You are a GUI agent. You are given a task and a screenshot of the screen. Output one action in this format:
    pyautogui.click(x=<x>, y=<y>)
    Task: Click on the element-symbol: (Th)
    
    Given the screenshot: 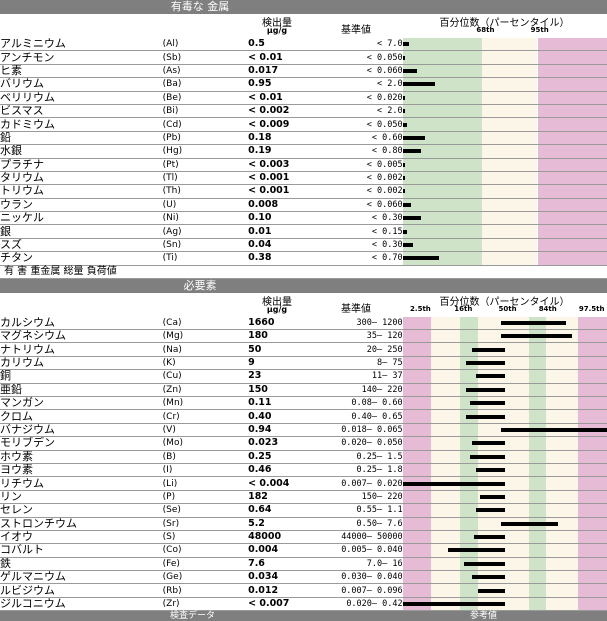 What is the action you would take?
    pyautogui.click(x=205, y=191)
    